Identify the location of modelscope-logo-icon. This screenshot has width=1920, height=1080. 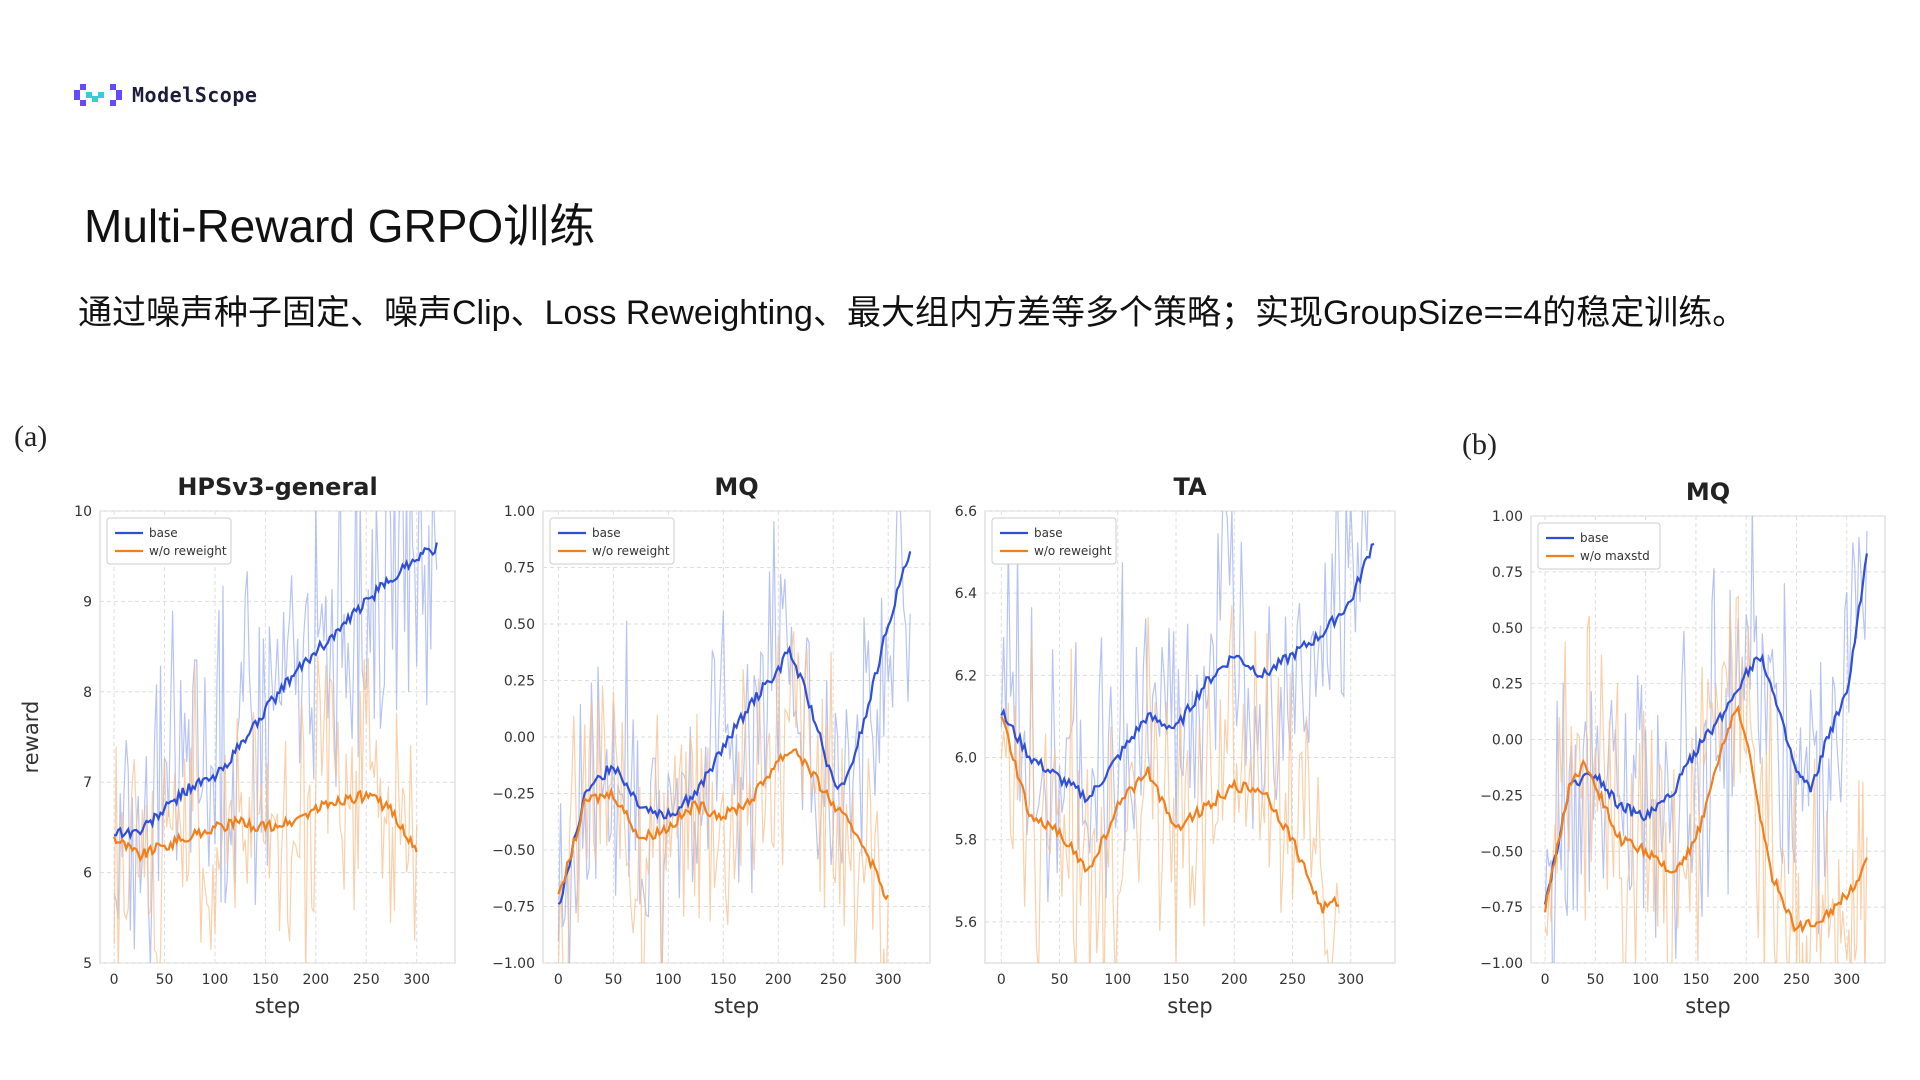
(98, 95).